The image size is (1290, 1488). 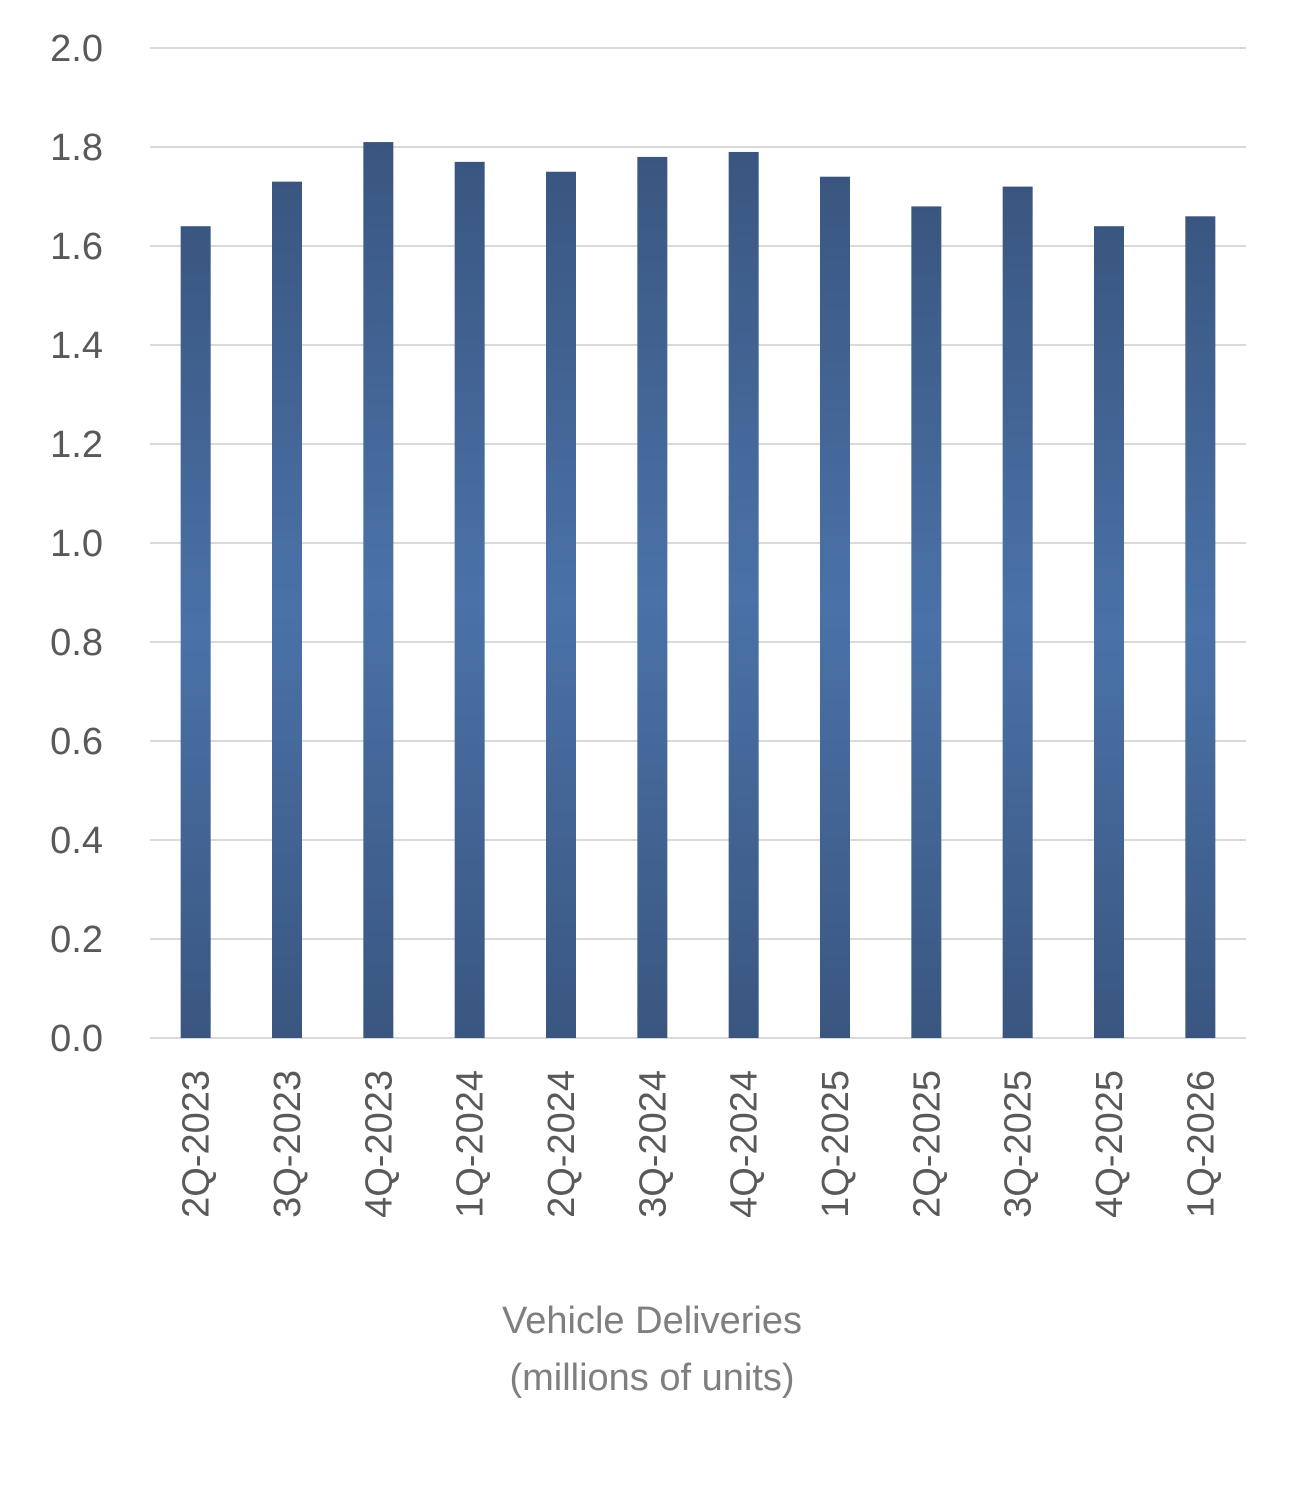 I want to click on y-tick-label: 1.8, so click(x=76, y=148).